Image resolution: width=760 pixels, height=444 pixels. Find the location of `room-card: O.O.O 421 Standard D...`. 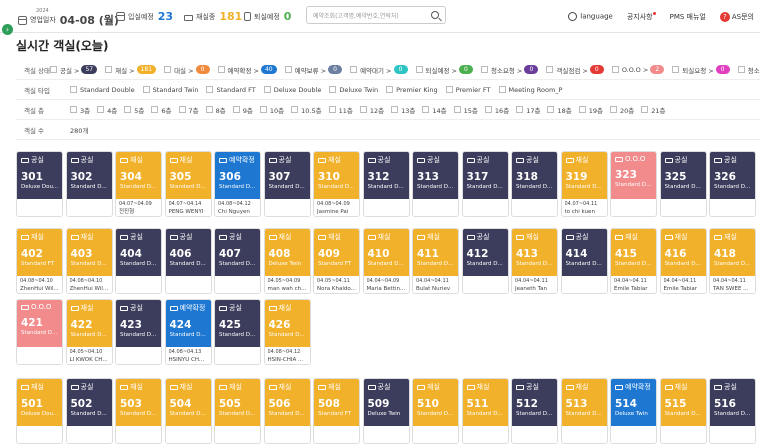

room-card: O.O.O 421 Standard D... is located at coordinates (39, 332).